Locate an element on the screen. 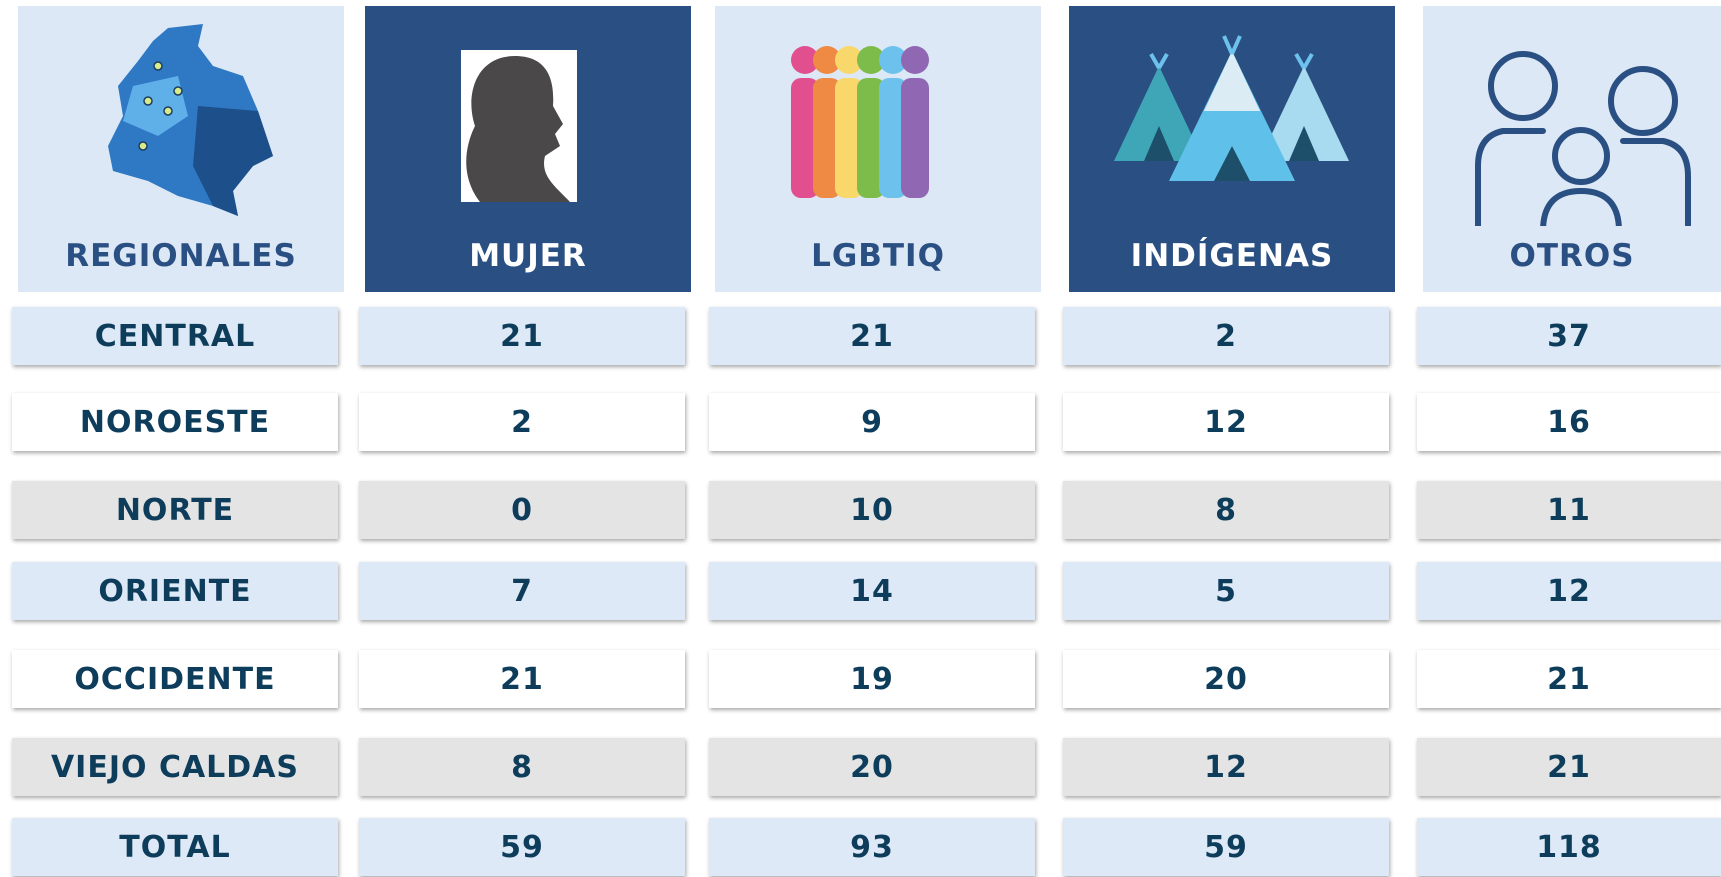 This screenshot has width=1721, height=877. people-icon is located at coordinates (860, 122).